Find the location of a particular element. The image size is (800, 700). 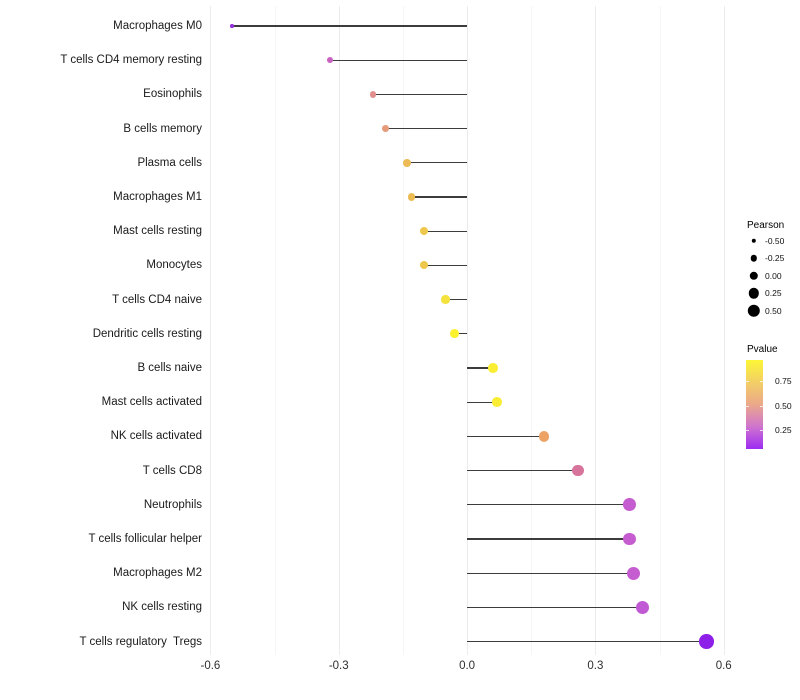

legend-size-entry: -0.25 is located at coordinates (770, 259).